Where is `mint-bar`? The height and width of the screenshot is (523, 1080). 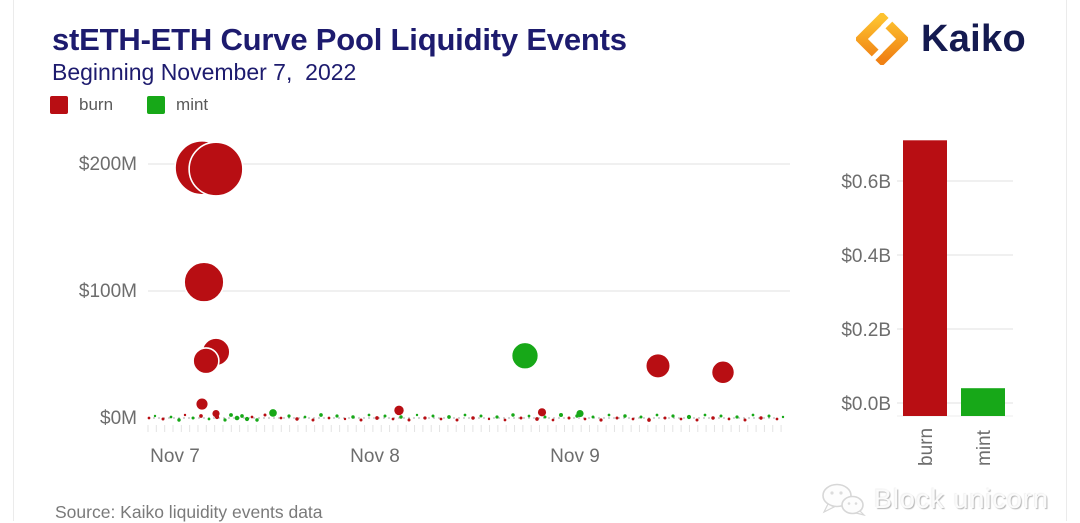 mint-bar is located at coordinates (983, 402).